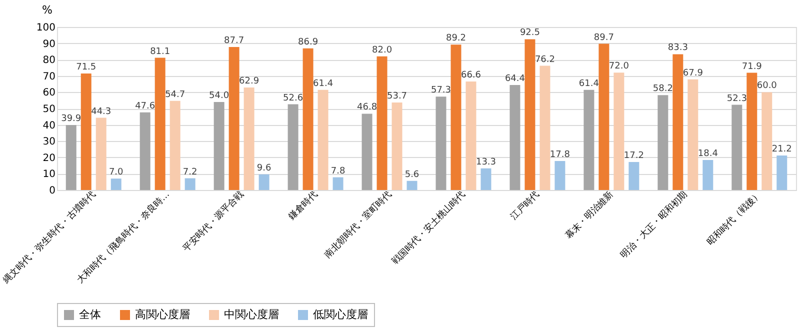  What do you see at coordinates (634, 155) in the screenshot?
I see `data-label: 17.2` at bounding box center [634, 155].